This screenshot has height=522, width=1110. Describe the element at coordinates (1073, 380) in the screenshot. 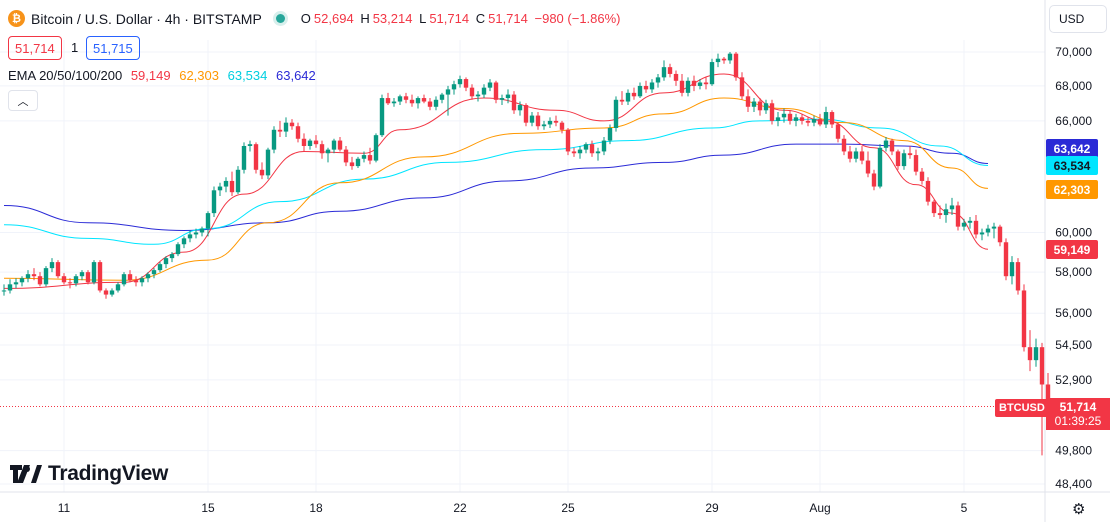

I see `y-tick-label: 52,900` at that location.